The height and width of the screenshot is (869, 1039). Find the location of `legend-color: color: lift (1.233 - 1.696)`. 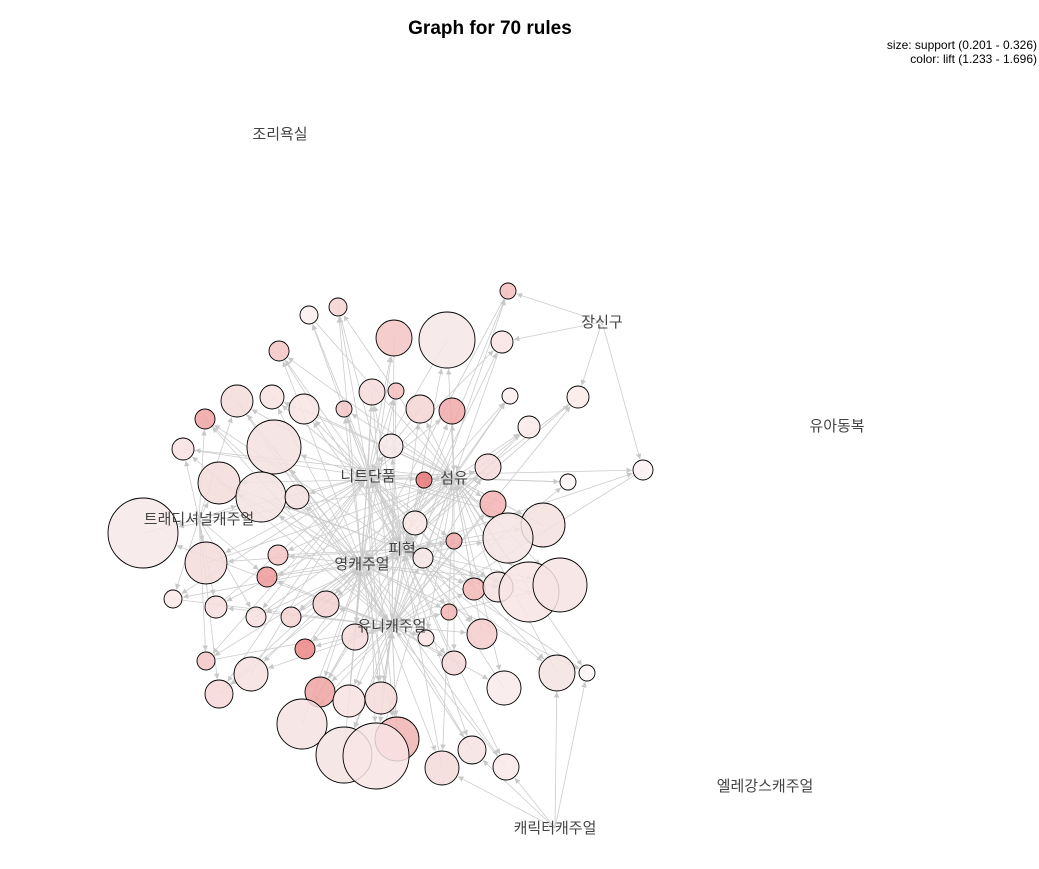

legend-color: color: lift (1.233 - 1.696) is located at coordinates (973, 59).